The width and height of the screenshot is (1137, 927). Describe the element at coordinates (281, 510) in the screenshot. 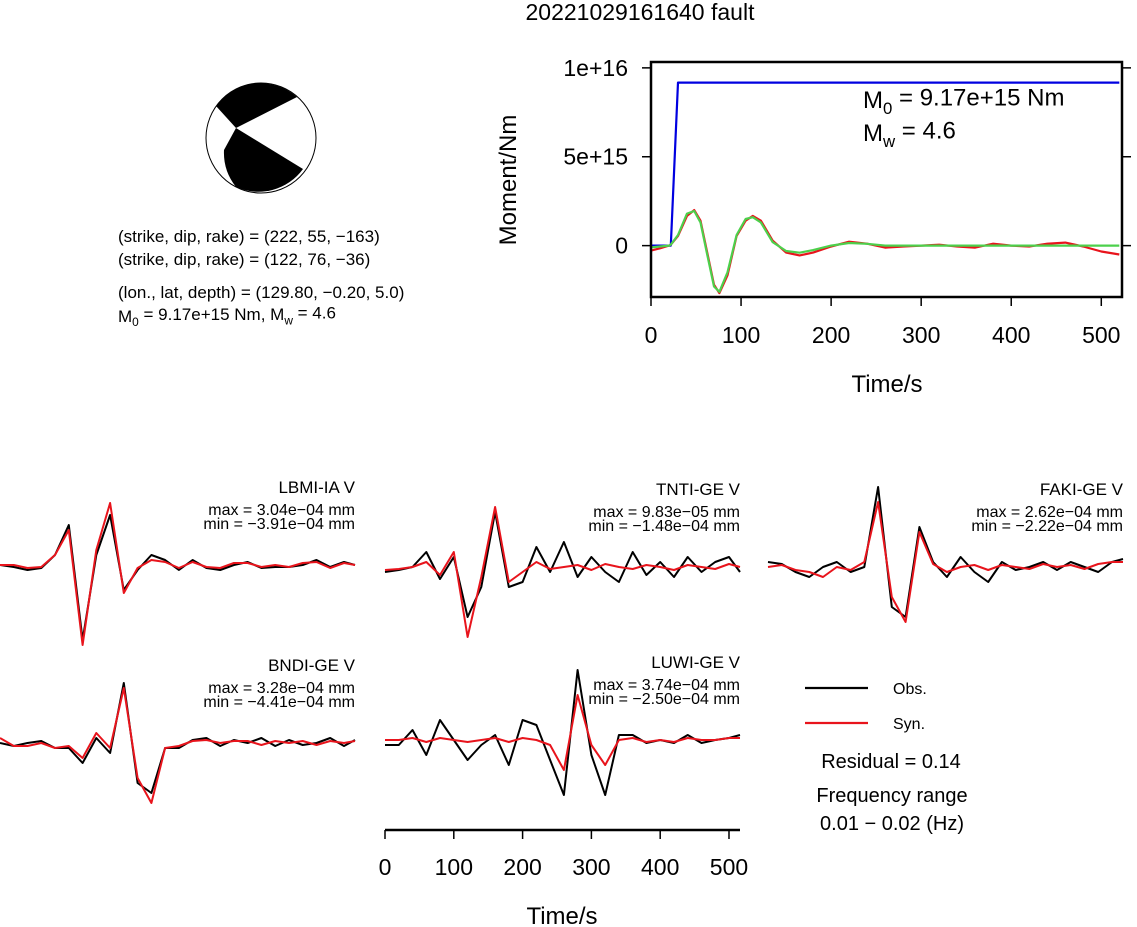

I see `station-max: max = 3.04e−04 mm` at that location.